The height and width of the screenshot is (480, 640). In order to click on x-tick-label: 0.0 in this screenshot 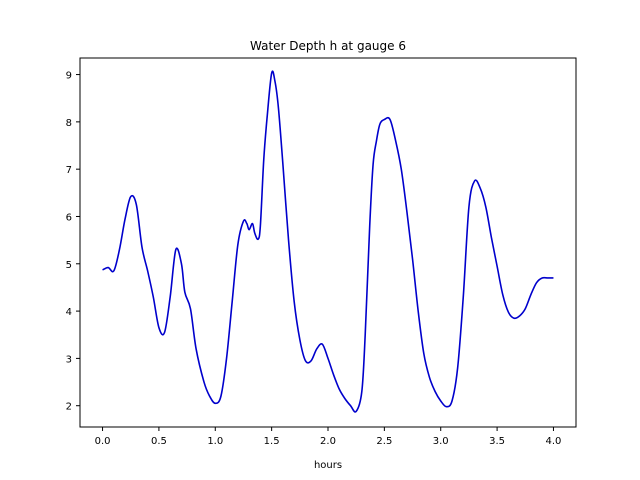, I will do `click(103, 441)`.